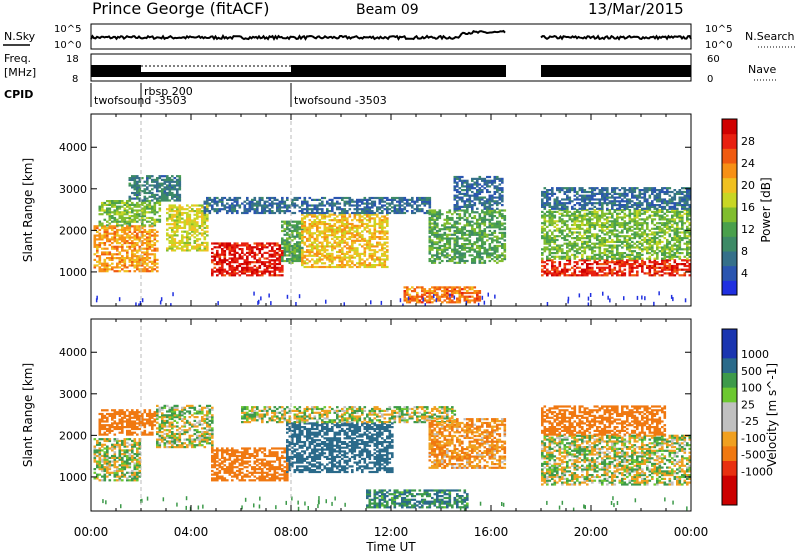 This screenshot has height=554, width=800. I want to click on cpid-label: CPID, so click(18, 94).